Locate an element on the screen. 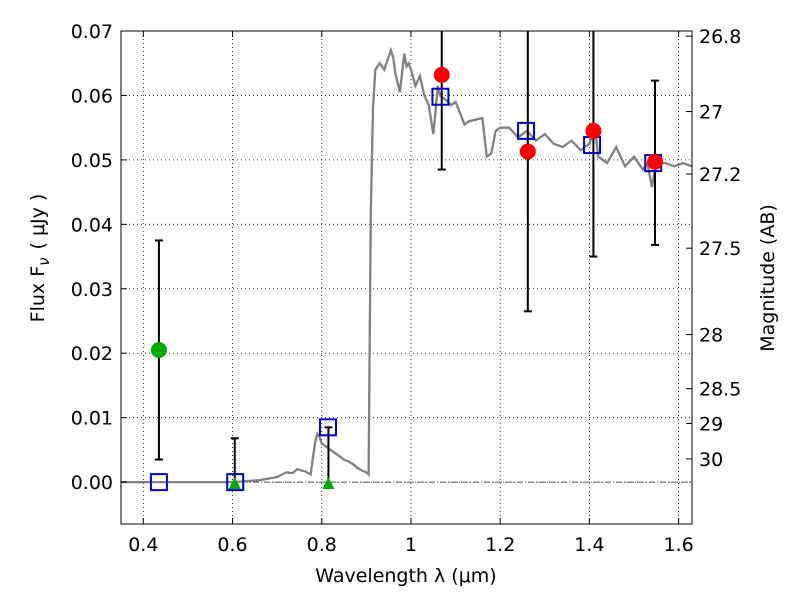 Image resolution: width=800 pixels, height=600 pixels. y-tick-labels: 0.00 0.01 0.02 0.03 0.04 0.05 0.06 0.07 is located at coordinates (92, 257).